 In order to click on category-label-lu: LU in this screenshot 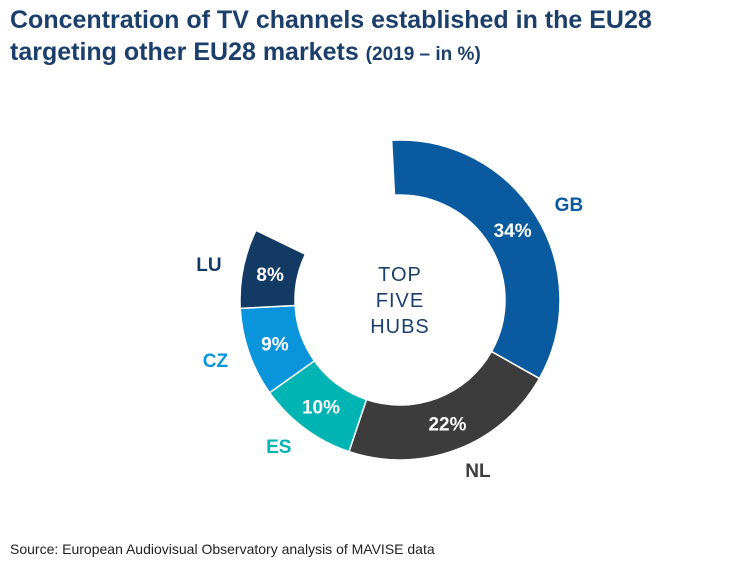, I will do `click(208, 265)`.